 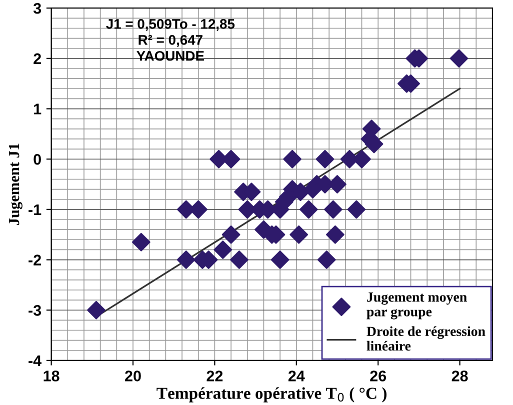 What do you see at coordinates (426, 338) in the screenshot?
I see `legend-label: Droite de régression linéaire` at bounding box center [426, 338].